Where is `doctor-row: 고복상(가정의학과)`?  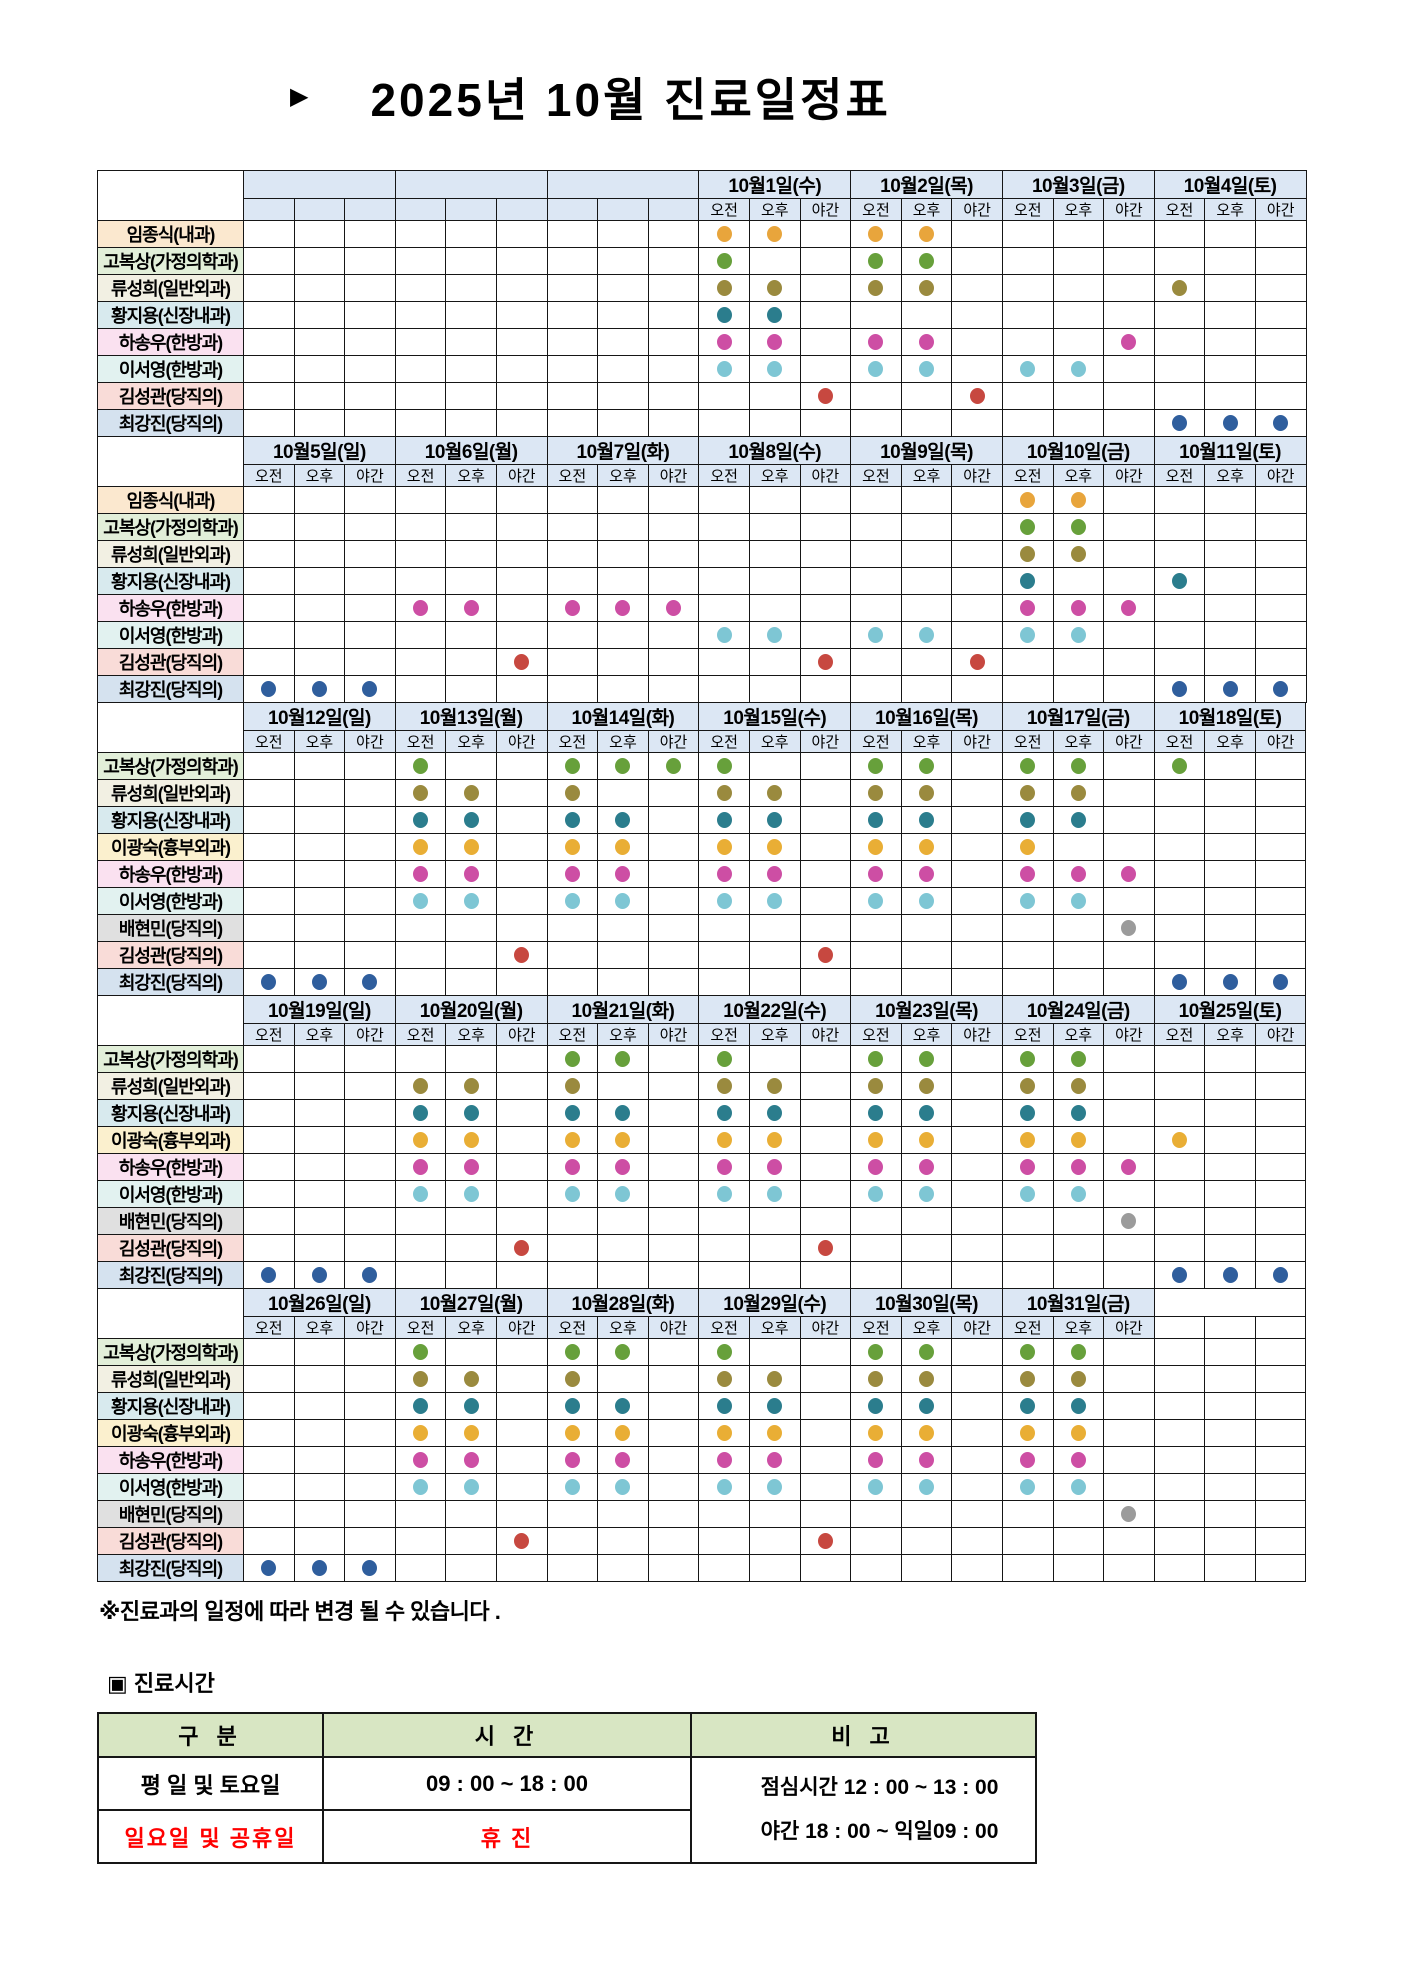 doctor-row: 고복상(가정의학과) is located at coordinates (702, 261).